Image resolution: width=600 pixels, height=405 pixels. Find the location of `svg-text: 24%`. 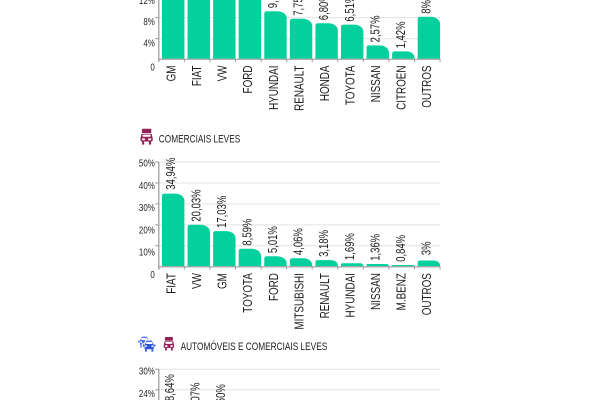

svg-text: 24% is located at coordinates (147, 393).